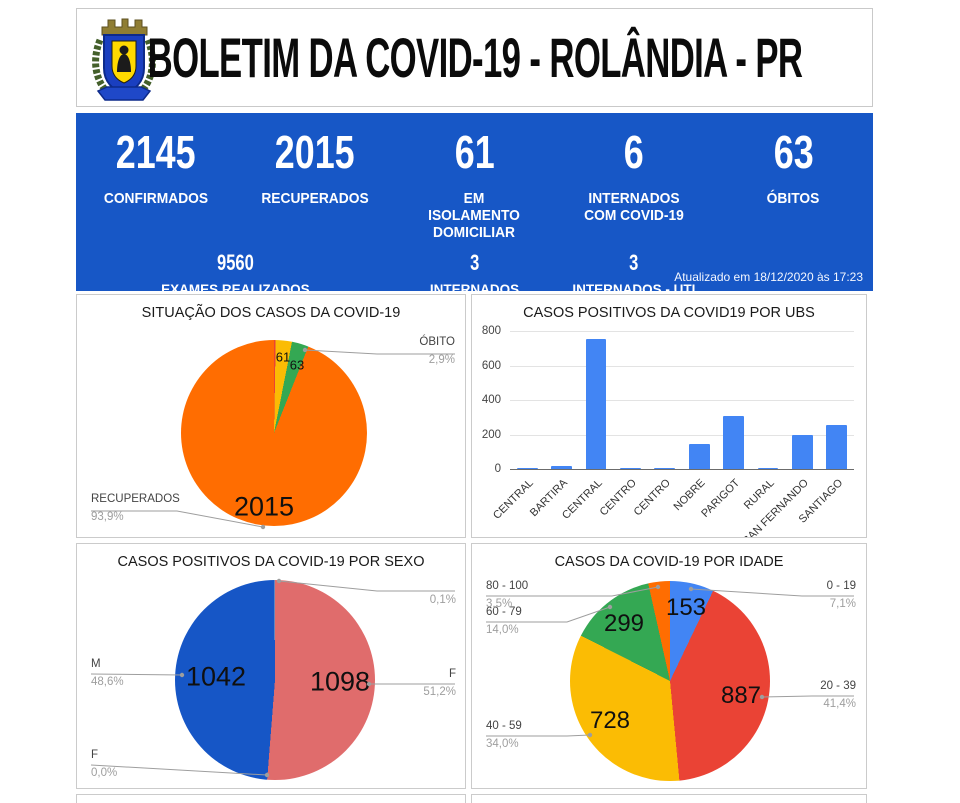 The width and height of the screenshot is (960, 803). I want to click on stat-uti: 3 INTERNADOS - UTI, so click(633, 281).